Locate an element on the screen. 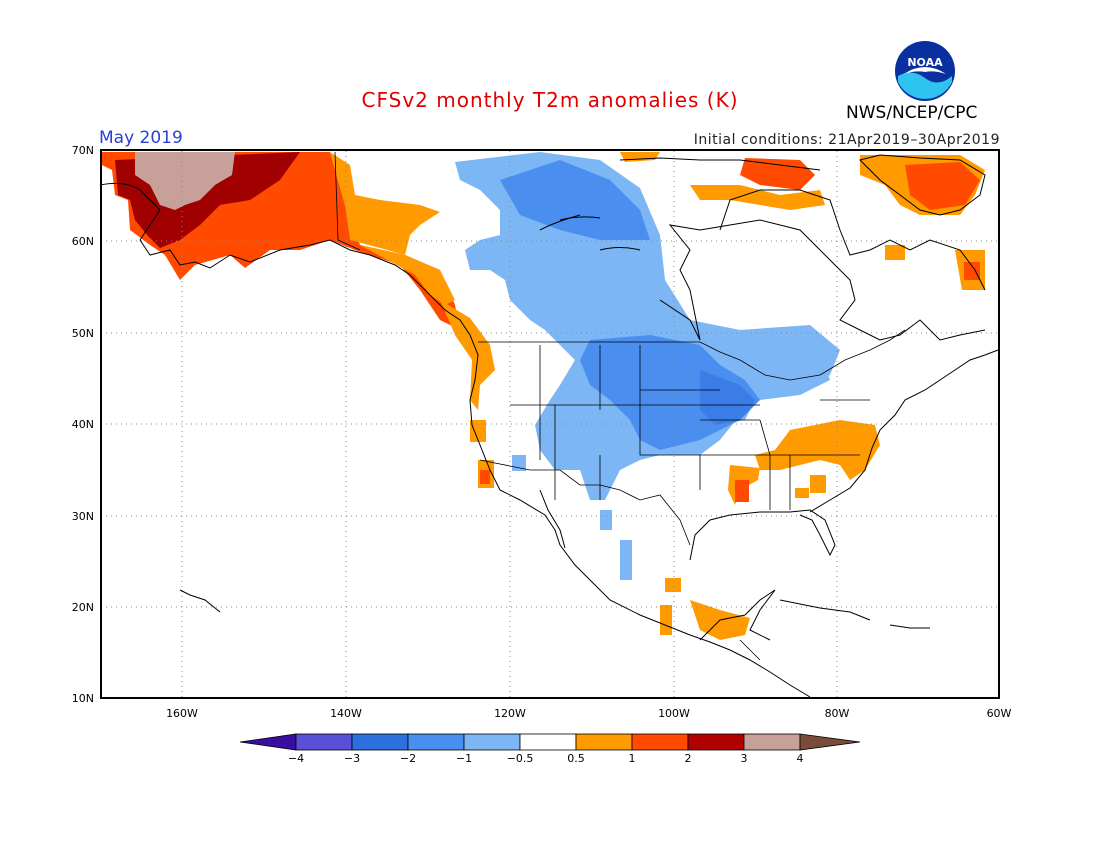  lat-label: 50N is located at coordinates (82, 333).